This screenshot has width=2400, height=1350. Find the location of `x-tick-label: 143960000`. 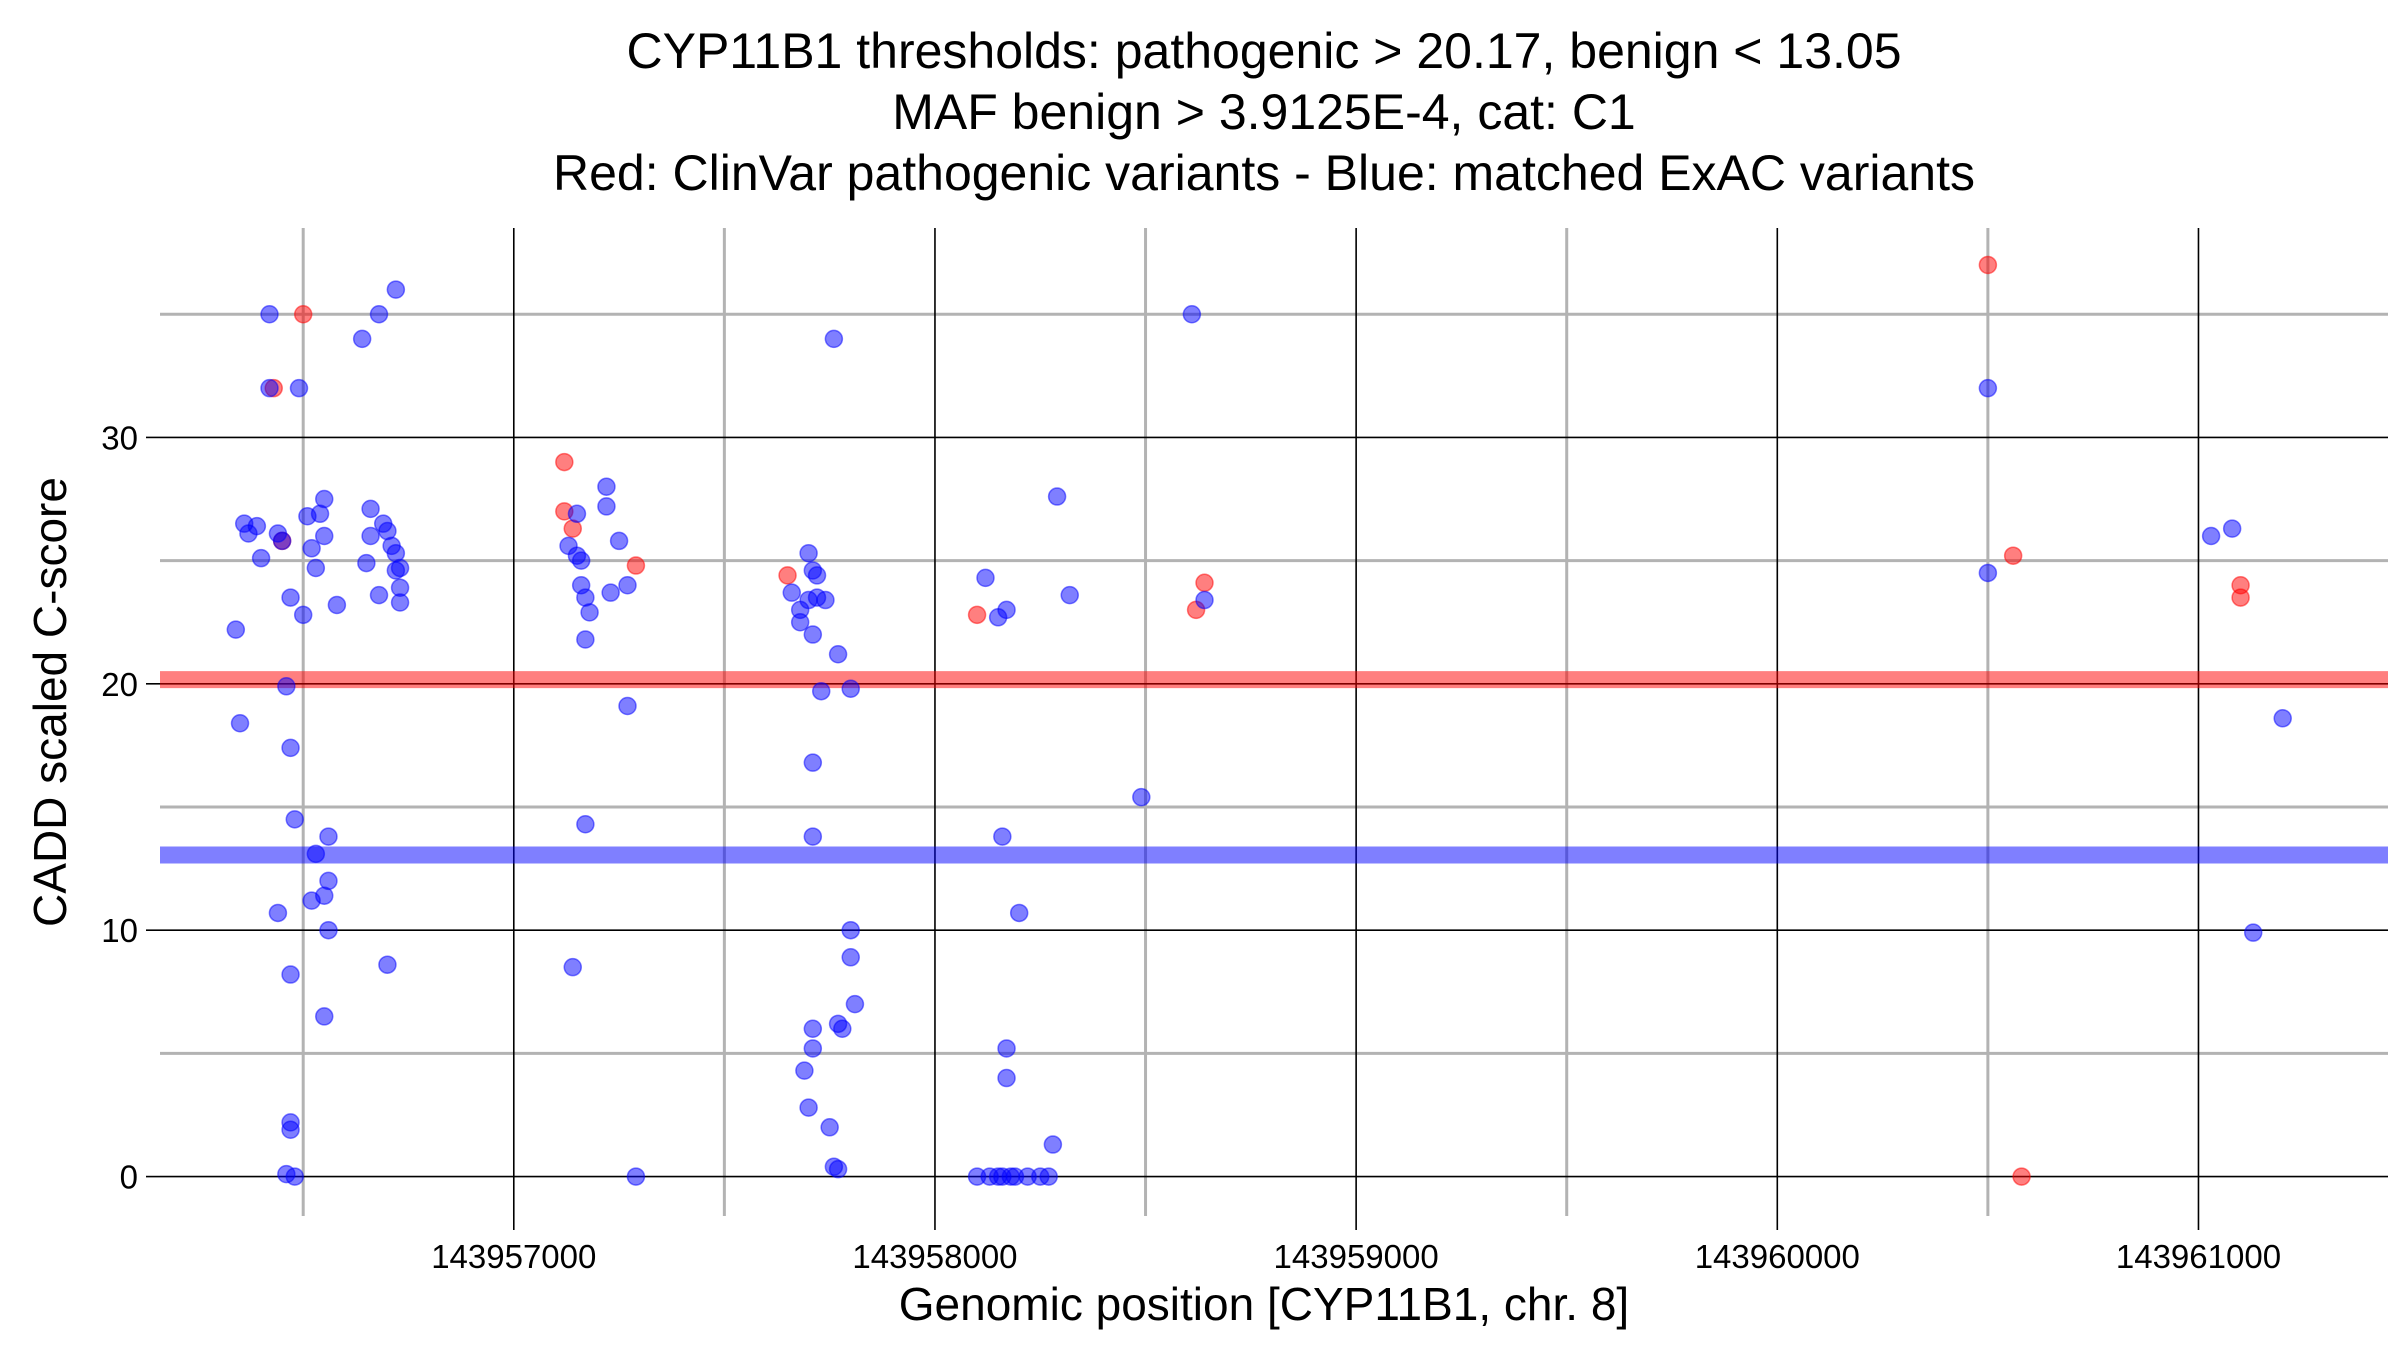

x-tick-label: 143960000 is located at coordinates (1777, 1256).